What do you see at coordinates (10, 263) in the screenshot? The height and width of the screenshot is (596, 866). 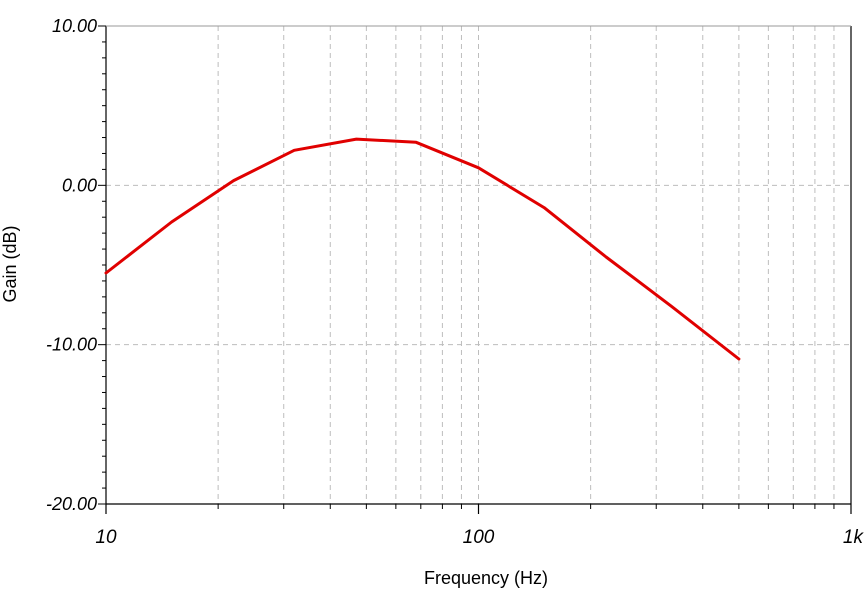 I see `y-axis-label: Gain (dB)` at bounding box center [10, 263].